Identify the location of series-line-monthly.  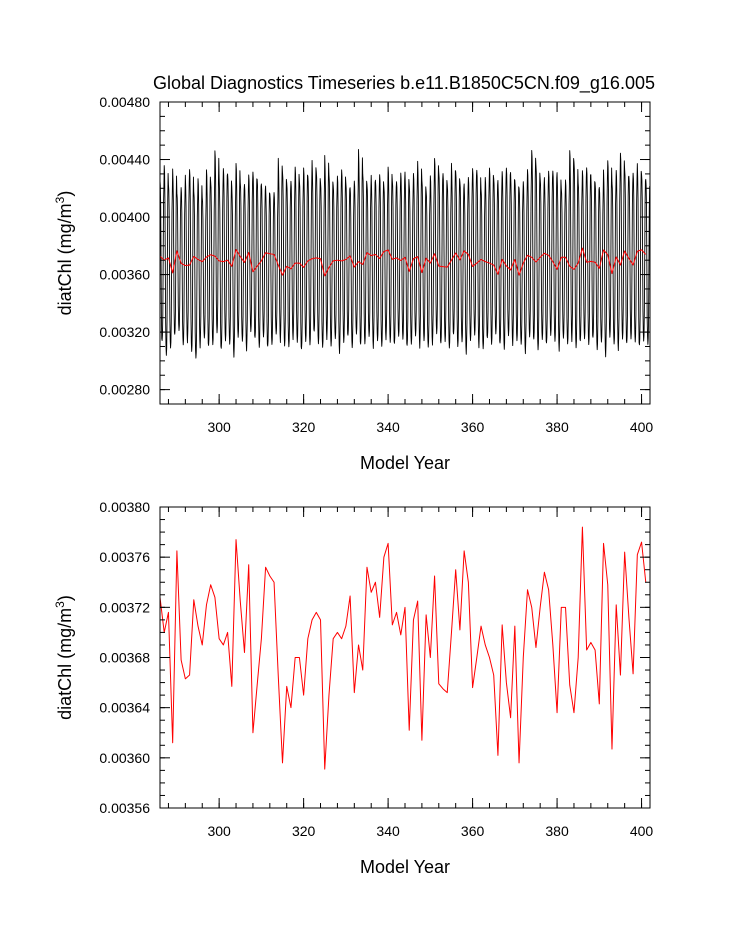
(405, 254).